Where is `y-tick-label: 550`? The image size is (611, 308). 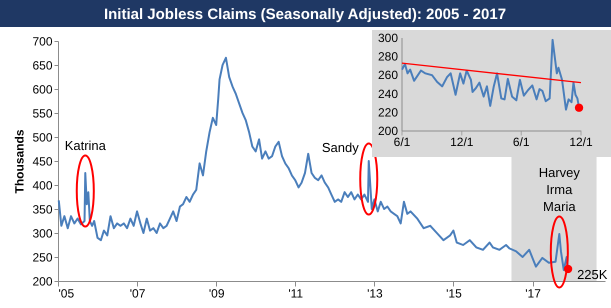 y-tick-label: 550 is located at coordinates (42, 113).